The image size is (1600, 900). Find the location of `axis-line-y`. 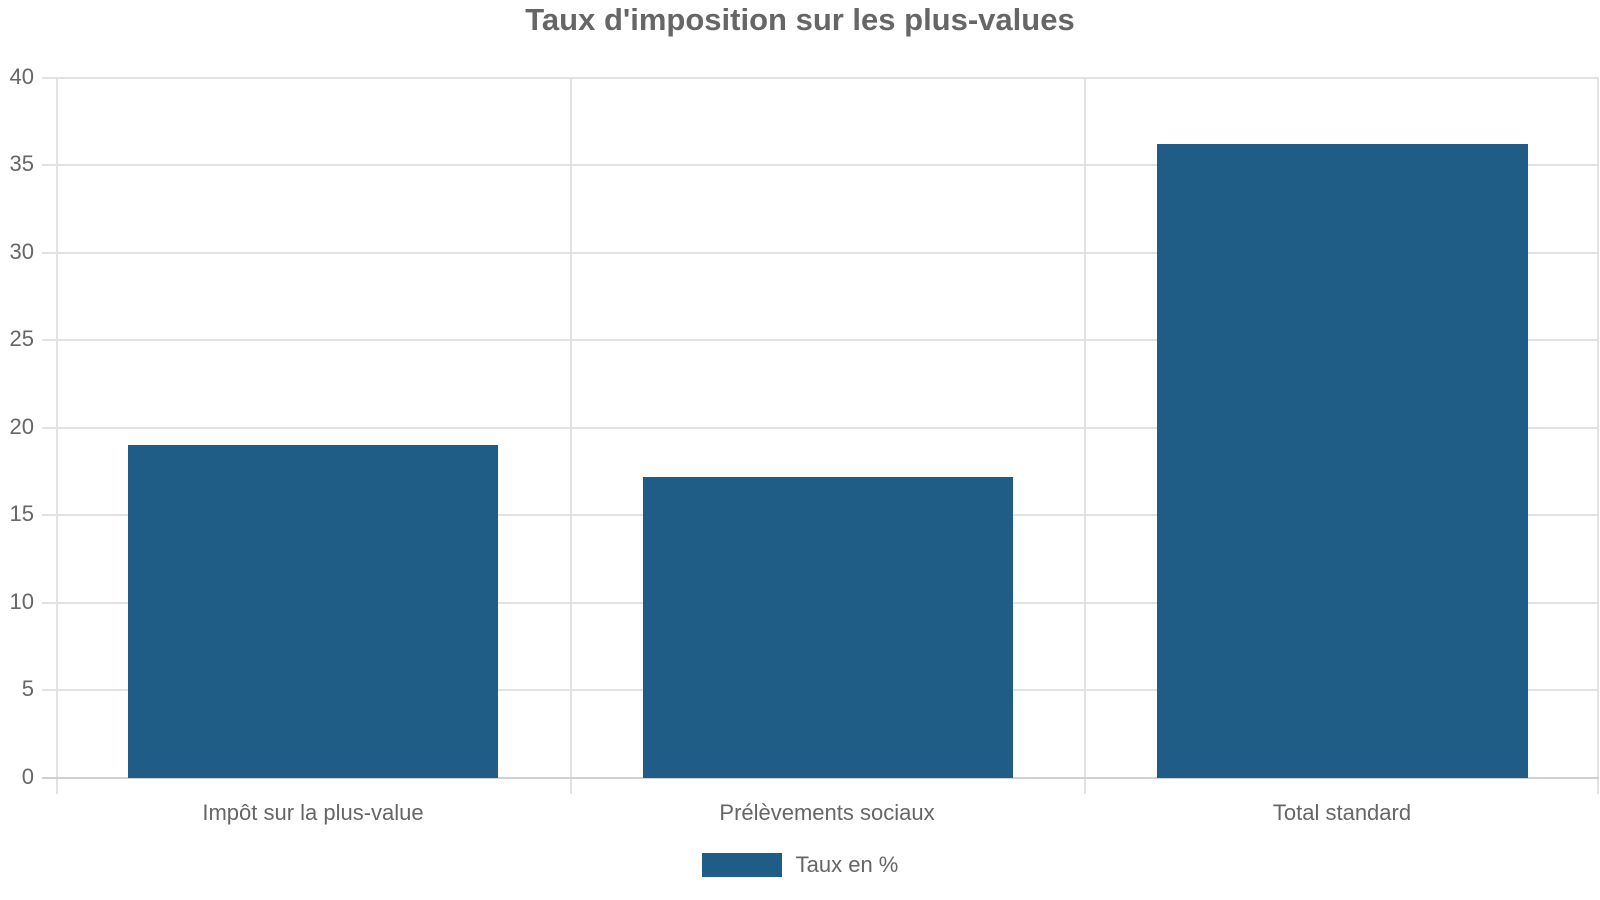

axis-line-y is located at coordinates (57, 435).